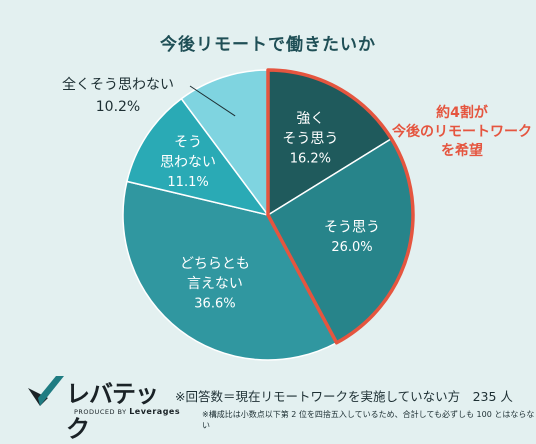 The width and height of the screenshot is (536, 444). Describe the element at coordinates (187, 182) in the screenshot. I see `slice-value-label: 11.1%` at that location.